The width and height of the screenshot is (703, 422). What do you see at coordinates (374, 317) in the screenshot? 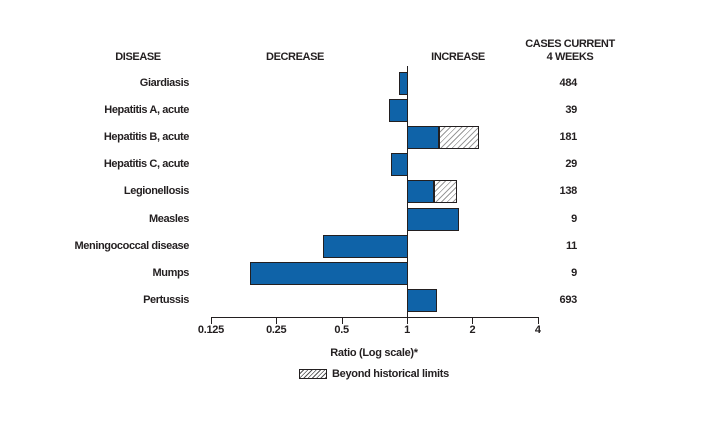
I see `x-axis-line` at bounding box center [374, 317].